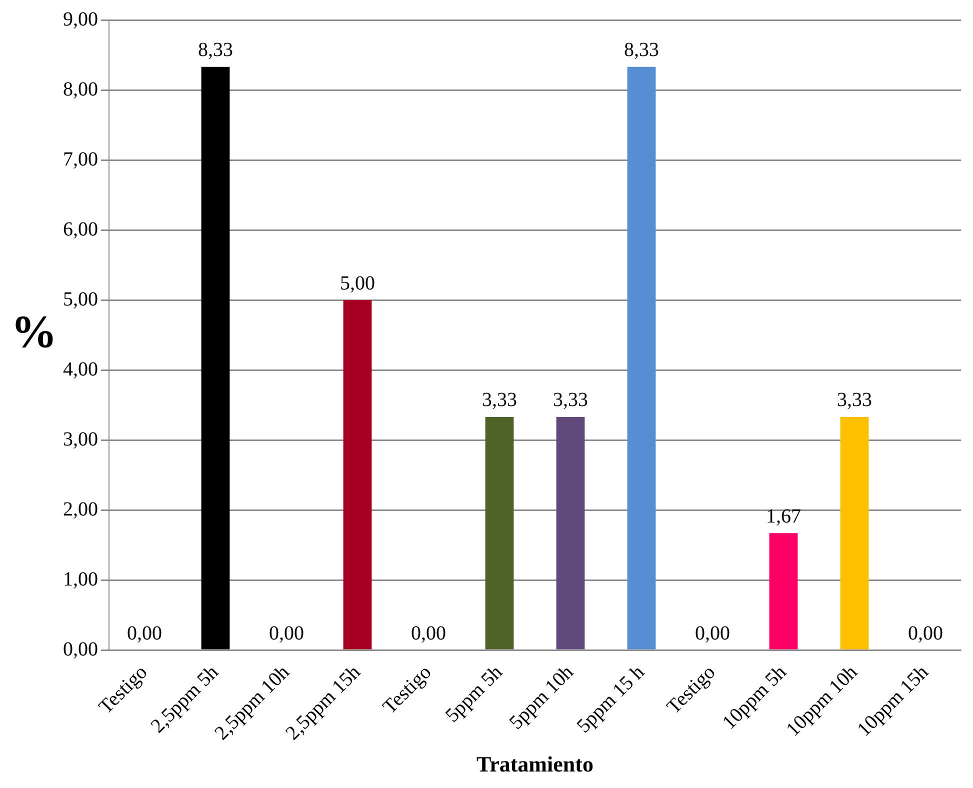 Image resolution: width=973 pixels, height=788 pixels. What do you see at coordinates (80, 509) in the screenshot?
I see `y-tick-label: 2,00` at bounding box center [80, 509].